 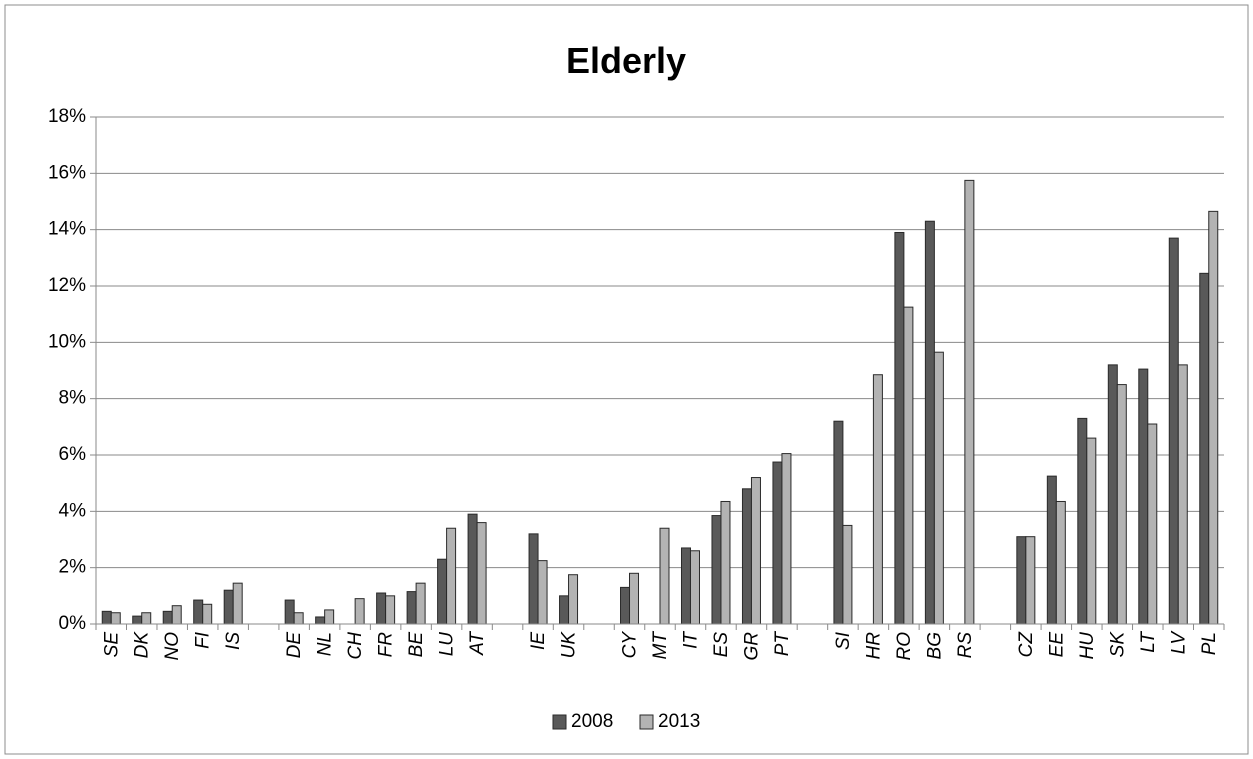 I want to click on bar-2013-ro, so click(x=908, y=465).